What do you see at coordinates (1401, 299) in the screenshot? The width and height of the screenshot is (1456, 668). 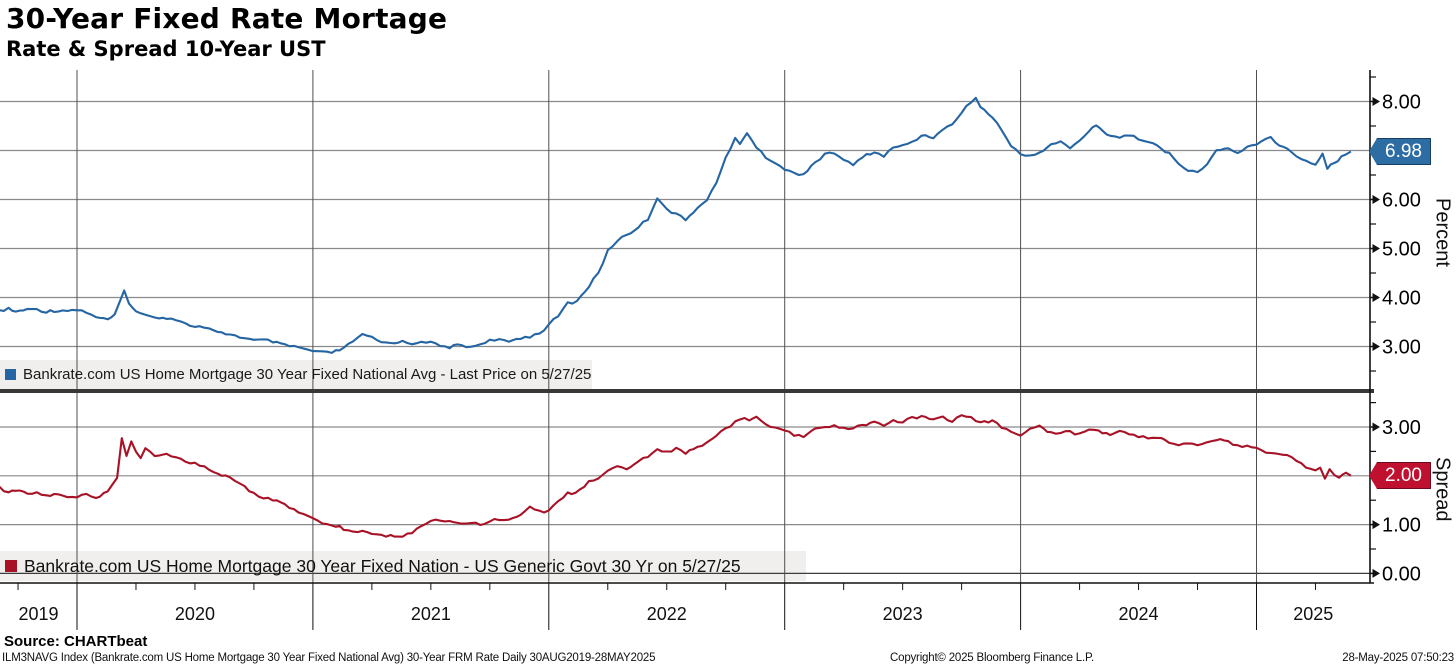 I see `svg-text: 4.00` at bounding box center [1401, 299].